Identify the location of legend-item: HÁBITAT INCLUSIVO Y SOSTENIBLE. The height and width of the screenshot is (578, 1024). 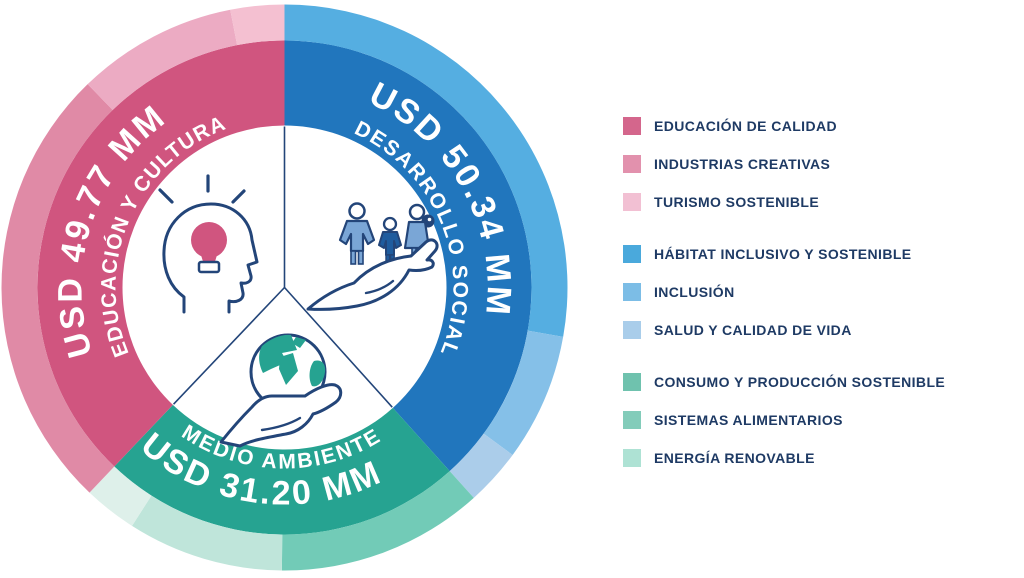
(818, 254).